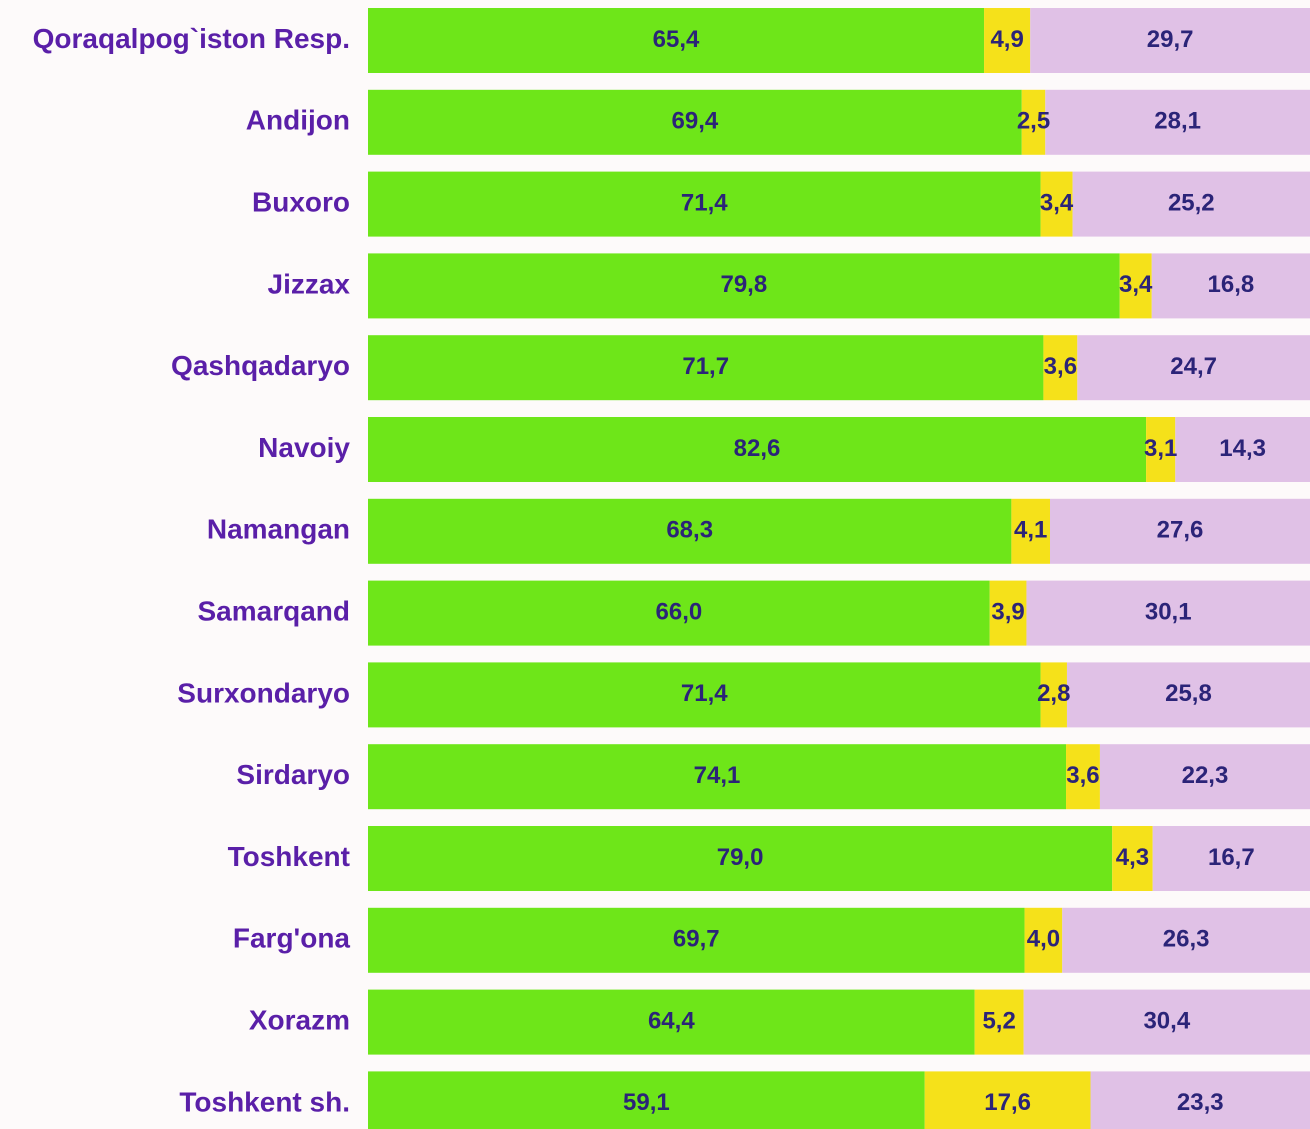 This screenshot has height=1129, width=1310. Describe the element at coordinates (293, 774) in the screenshot. I see `category-label: Sirdaryo` at that location.